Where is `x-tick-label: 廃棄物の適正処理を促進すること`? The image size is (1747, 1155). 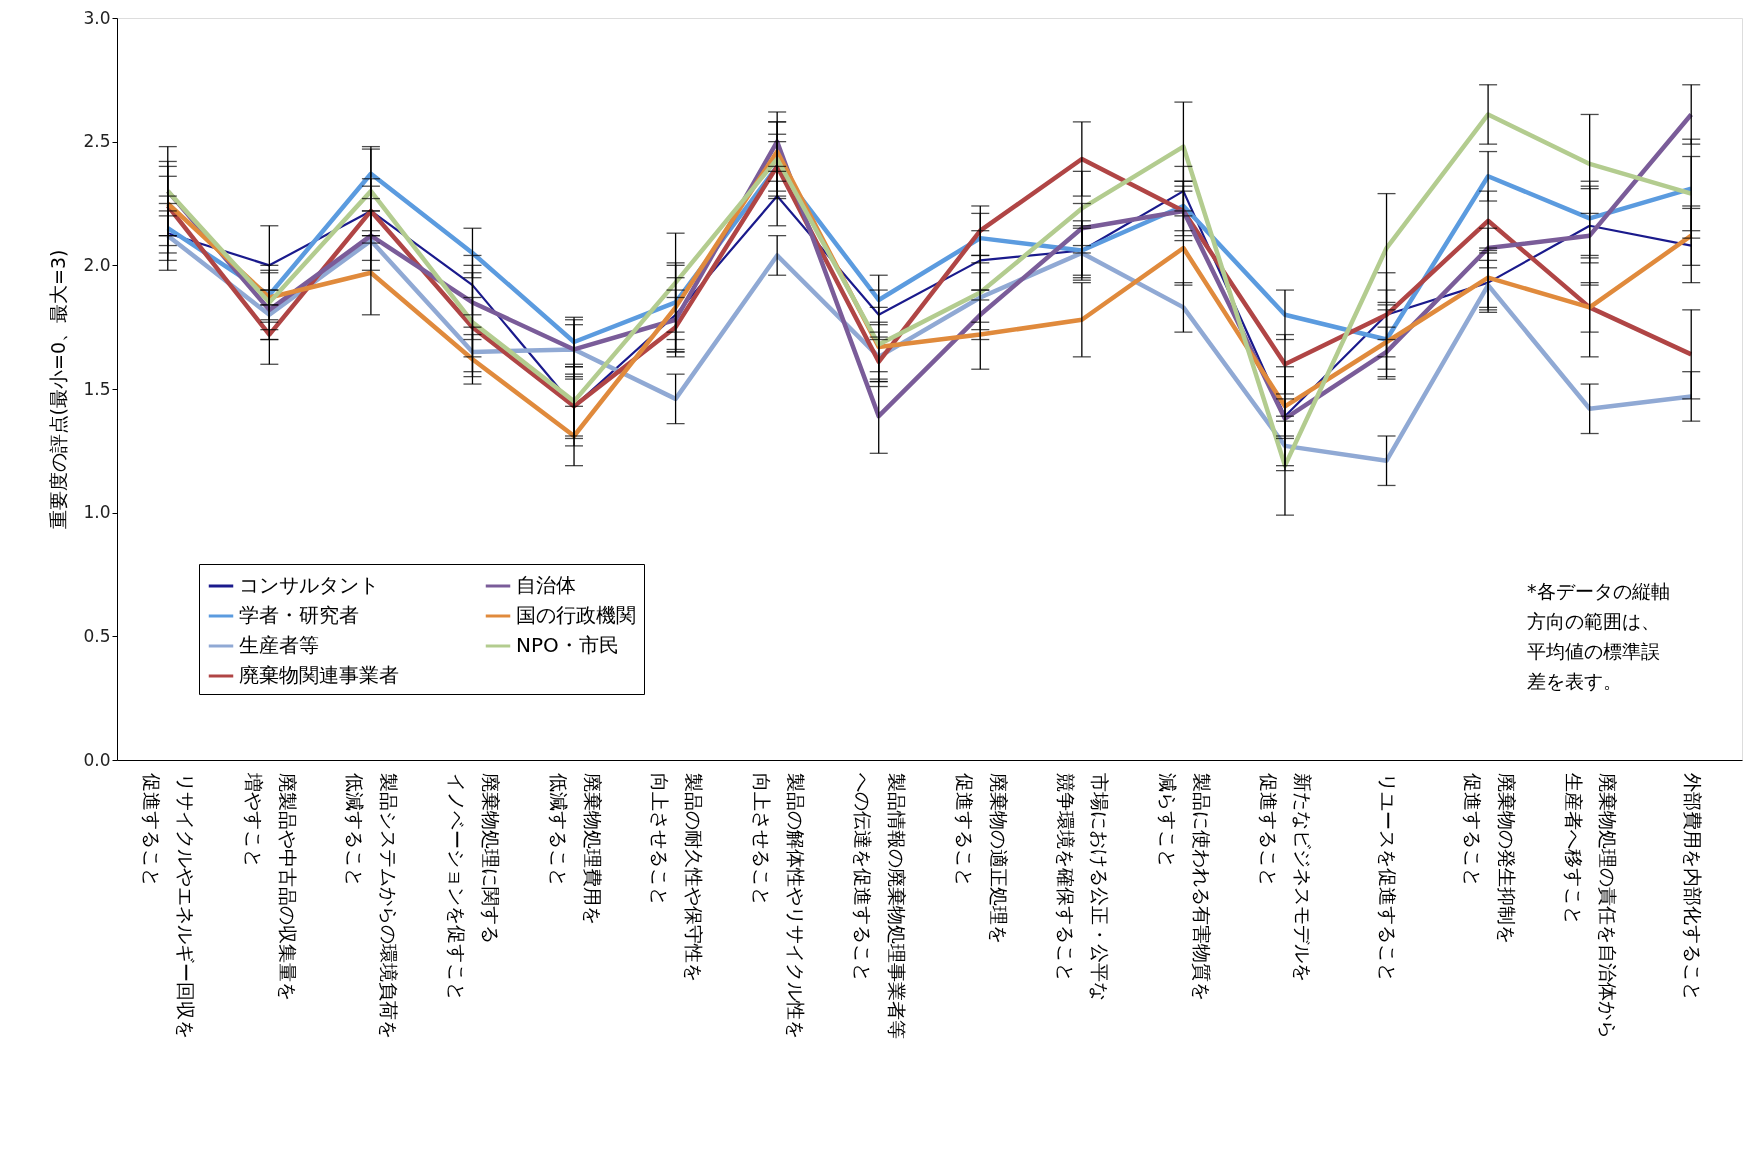 x-tick-label: 廃棄物の適正処理を促進すること is located at coordinates (981, 858).